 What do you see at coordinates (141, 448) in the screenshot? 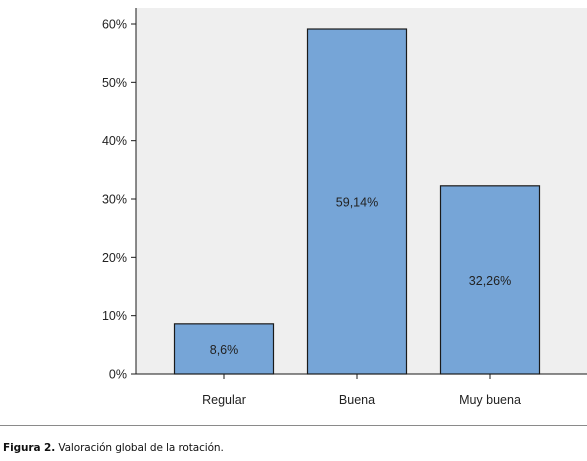
I see `figure-caption-text: Valoración global de la rotación.` at bounding box center [141, 448].